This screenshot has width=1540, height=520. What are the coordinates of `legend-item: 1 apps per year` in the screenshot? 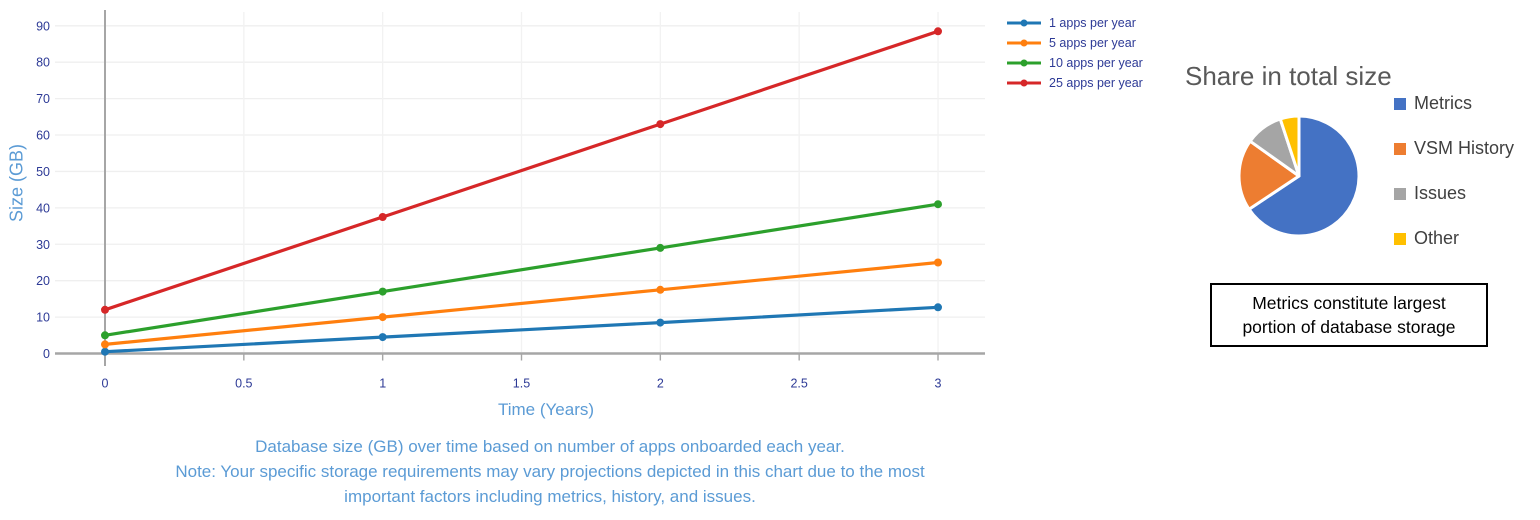 It's located at (1074, 23).